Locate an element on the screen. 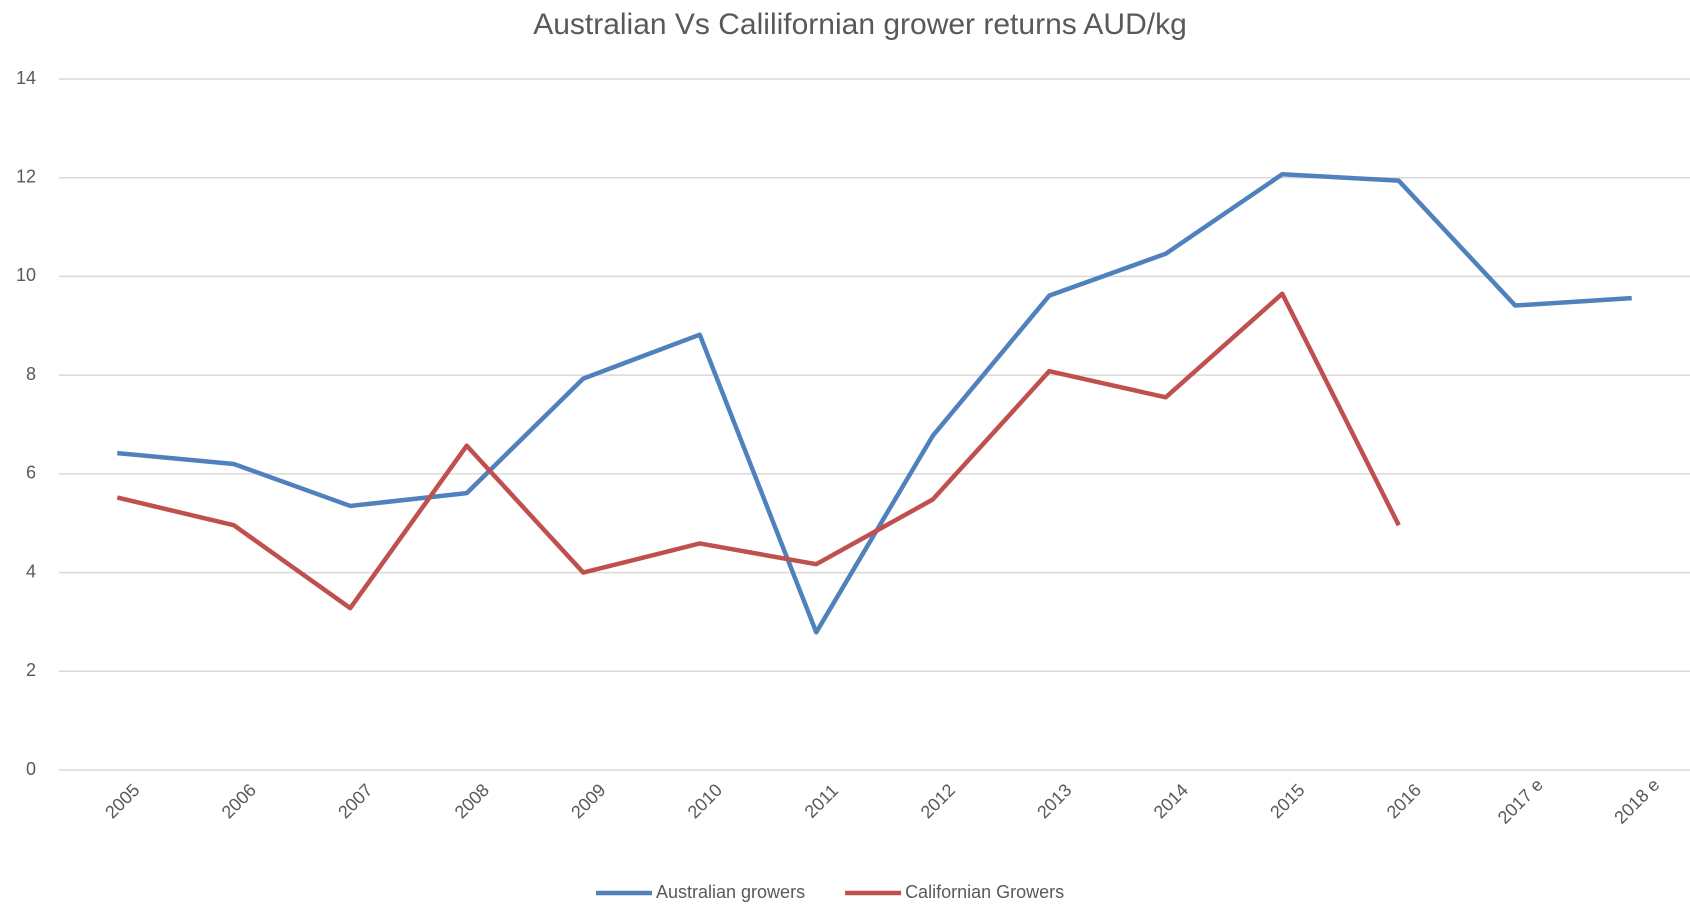  x-tick-label: 2010 is located at coordinates (705, 801).